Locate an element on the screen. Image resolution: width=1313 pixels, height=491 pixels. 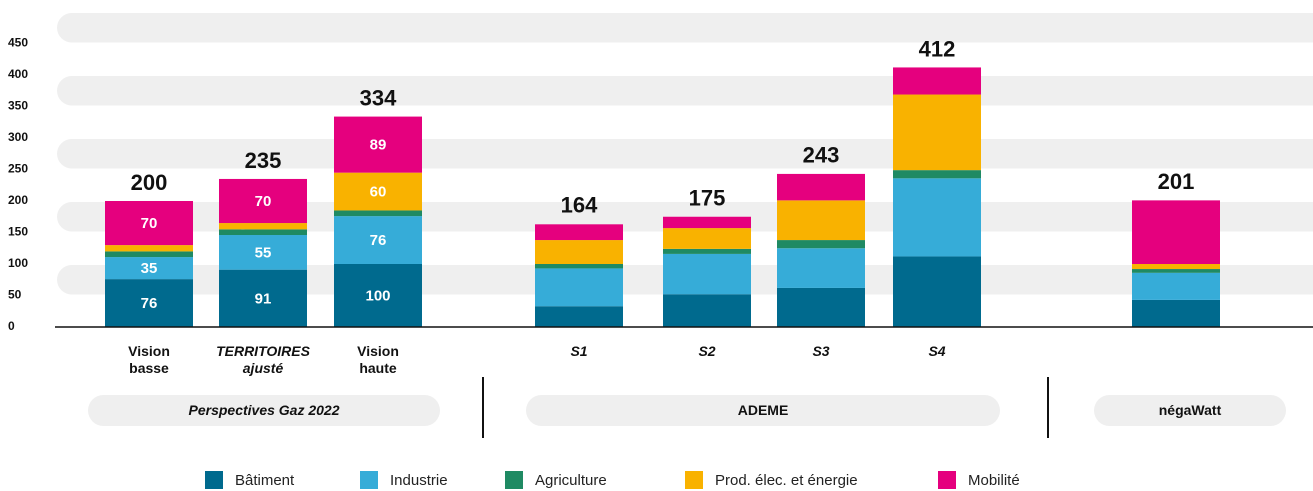
data-label: 35 is located at coordinates (149, 268).